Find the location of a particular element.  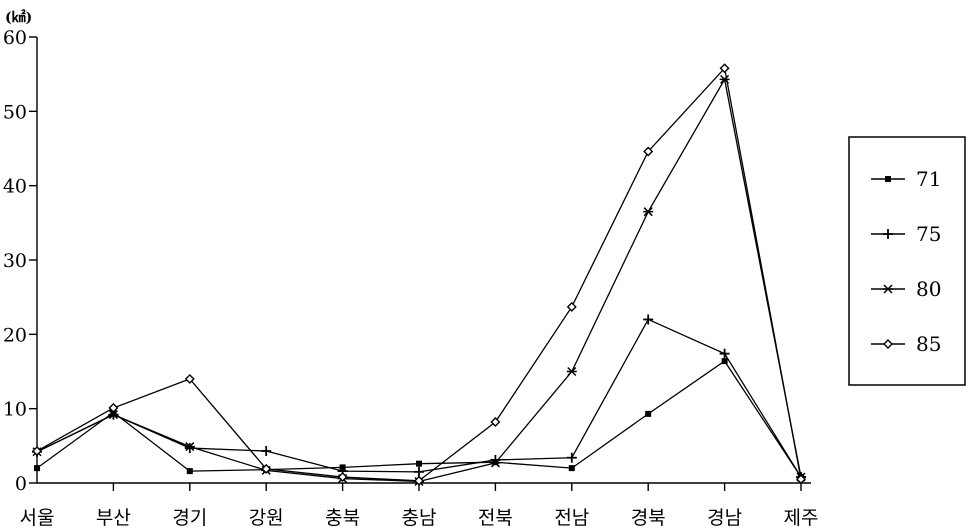

x-category-label: 경기 is located at coordinates (189, 518).